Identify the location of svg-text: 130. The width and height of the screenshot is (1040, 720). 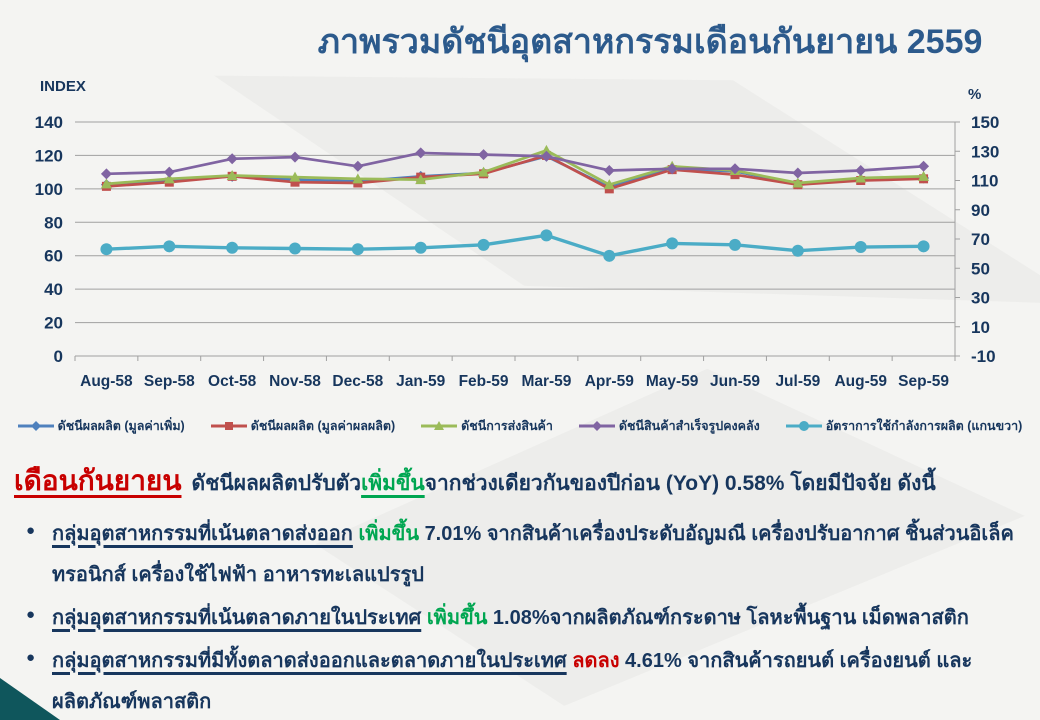
(985, 151).